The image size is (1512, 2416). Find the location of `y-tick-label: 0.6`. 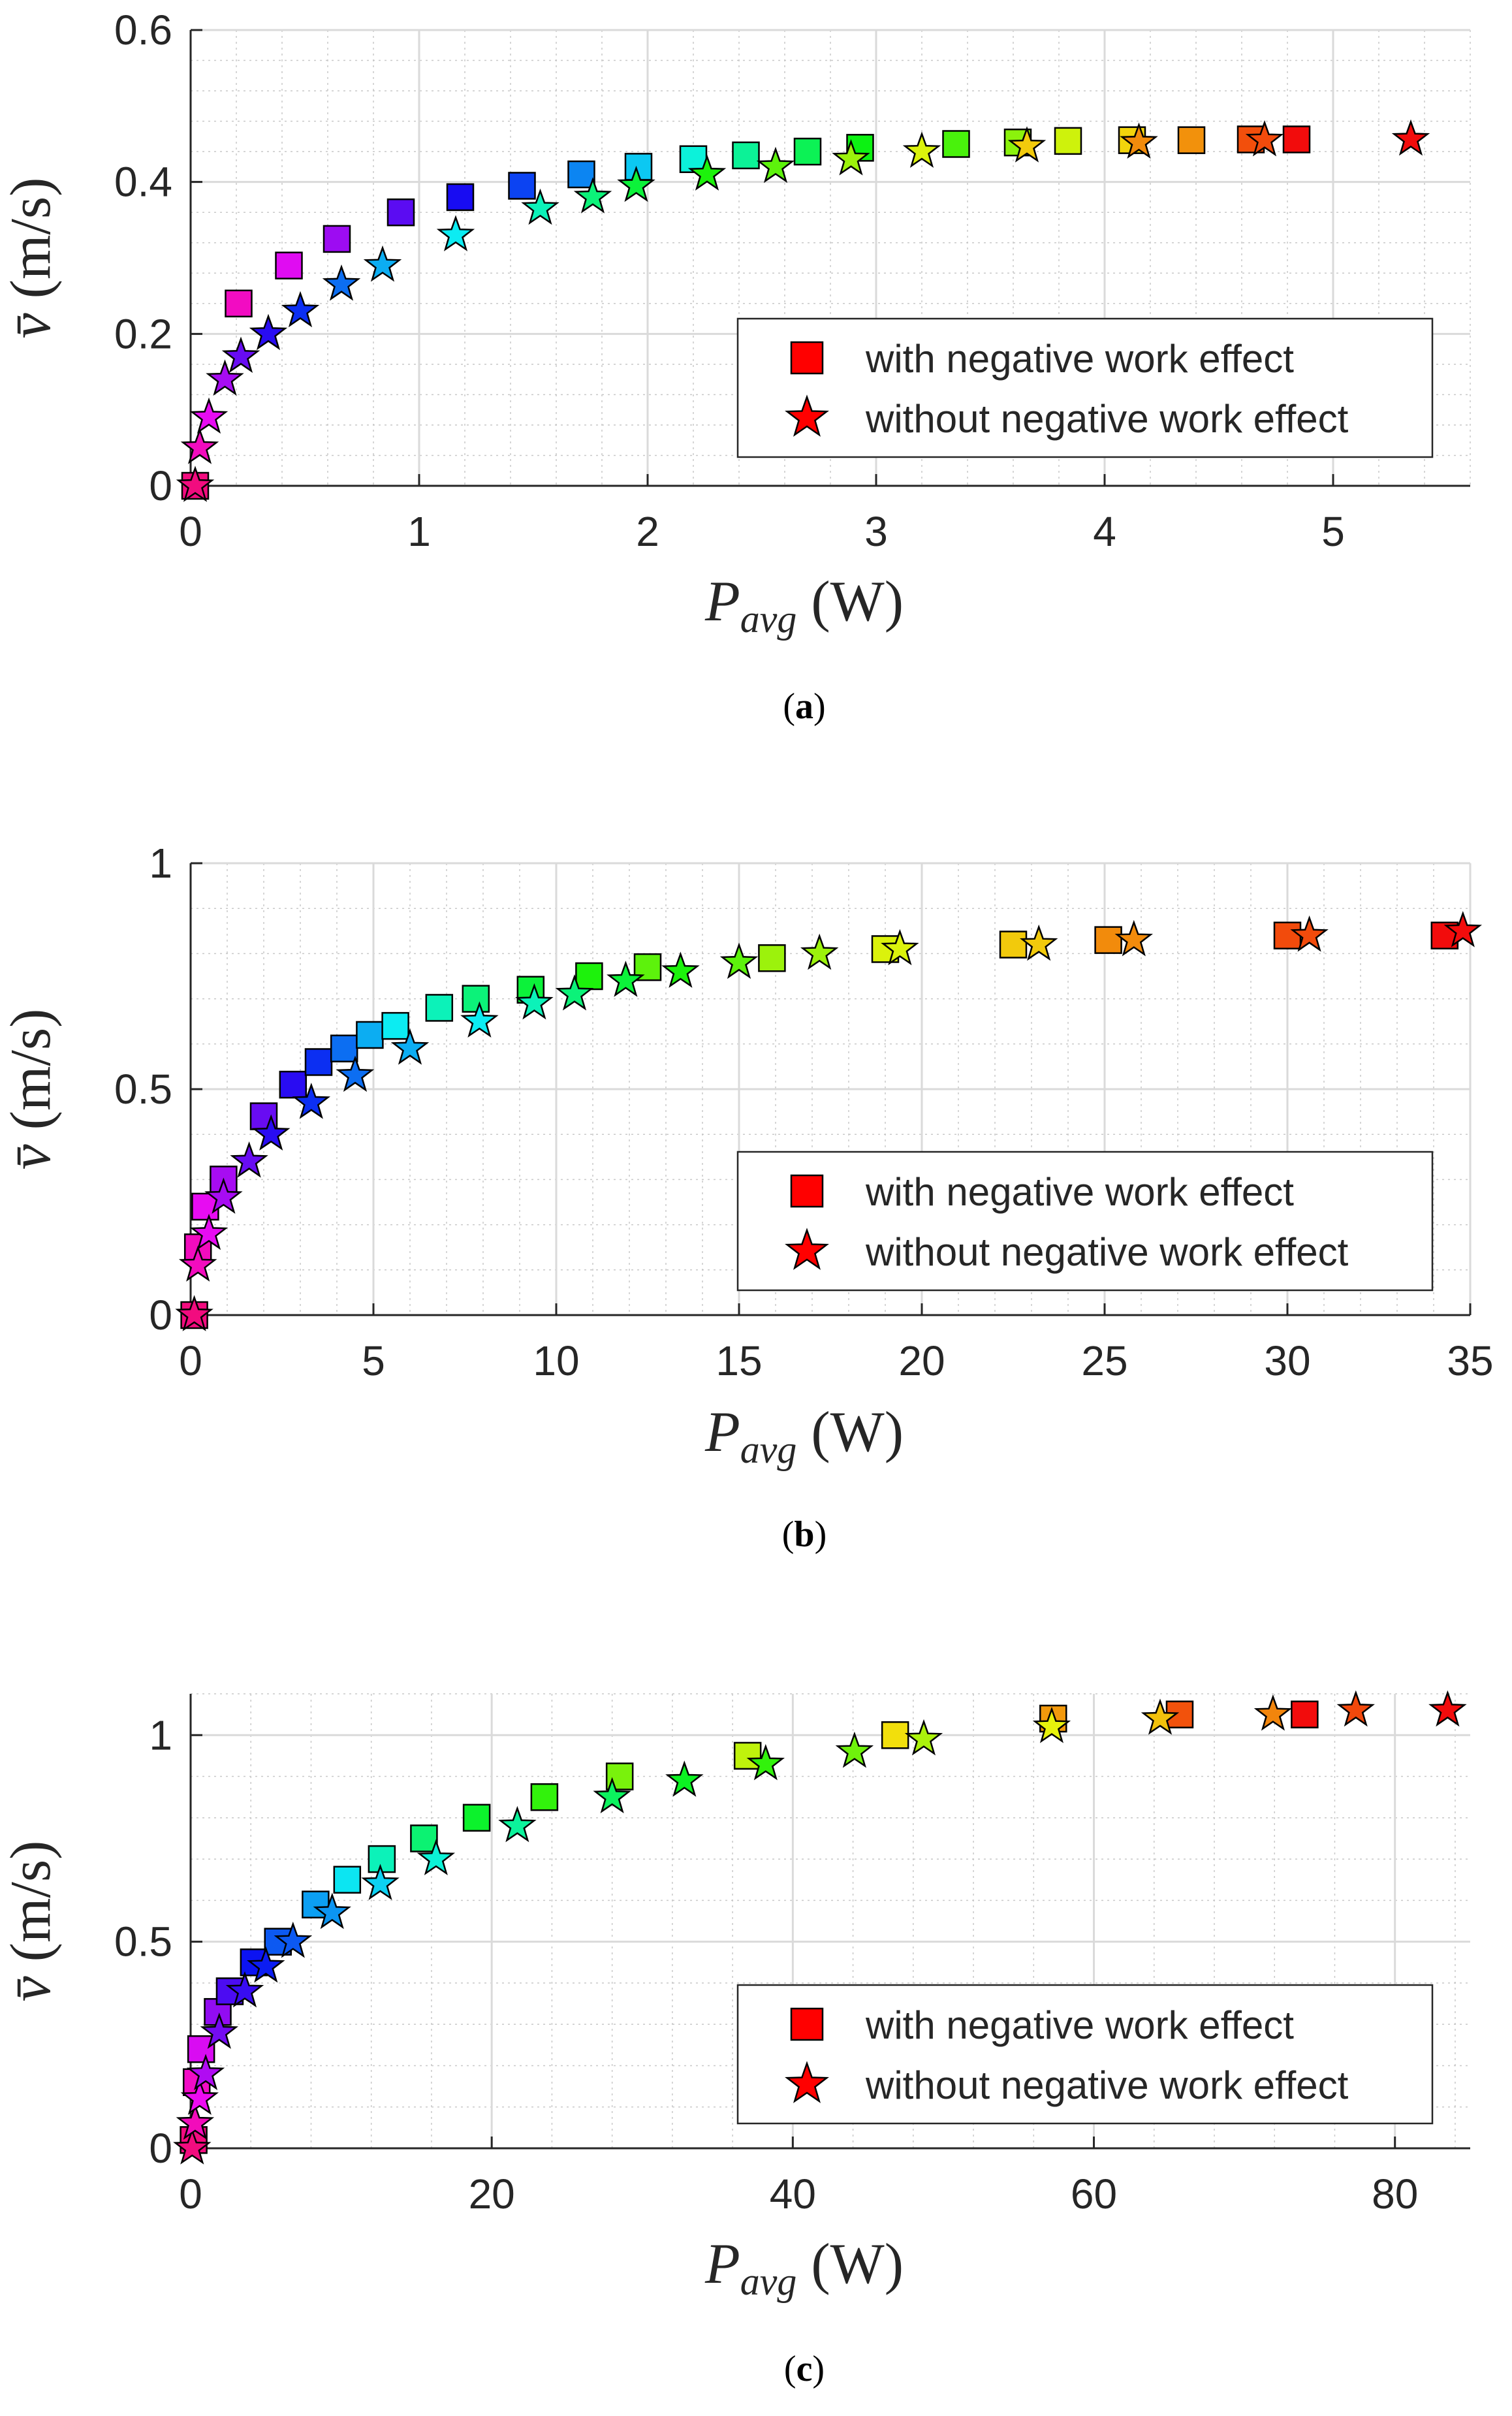

y-tick-label: 0.6 is located at coordinates (143, 30).